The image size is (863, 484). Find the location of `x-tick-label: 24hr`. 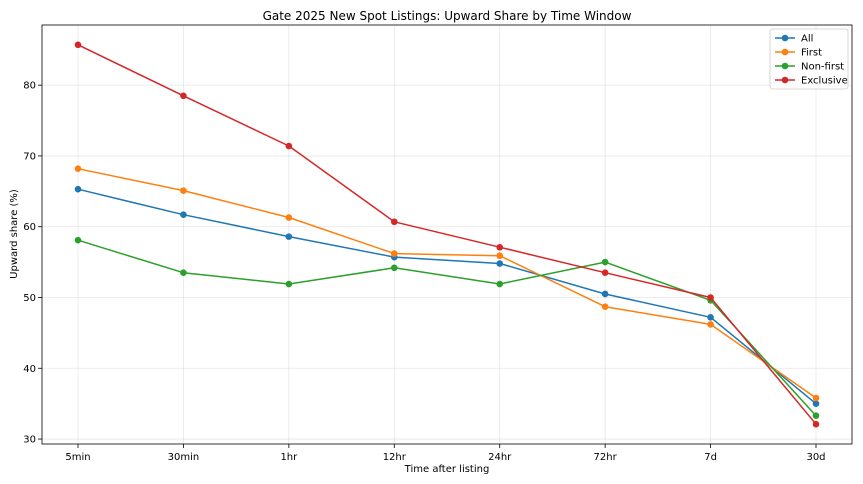

x-tick-label: 24hr is located at coordinates (500, 457).